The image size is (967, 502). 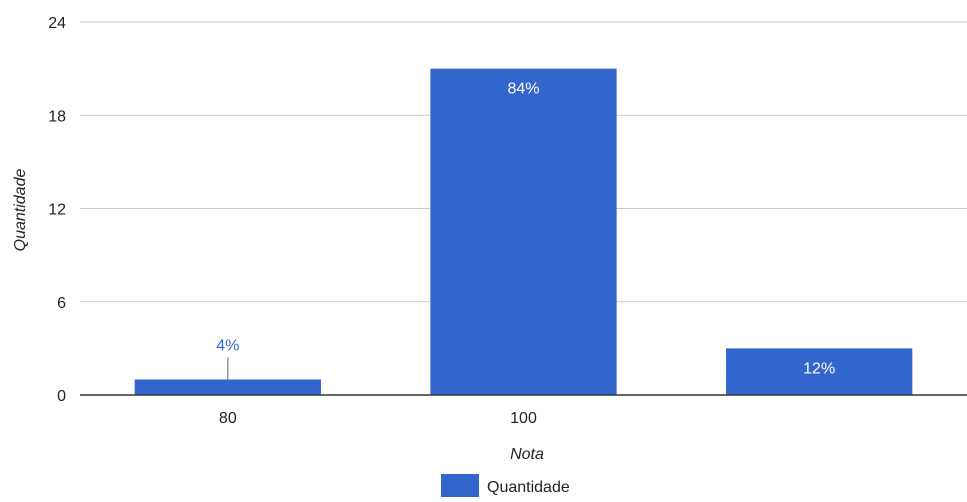 I want to click on y-tick-label: 0, so click(x=61, y=396).